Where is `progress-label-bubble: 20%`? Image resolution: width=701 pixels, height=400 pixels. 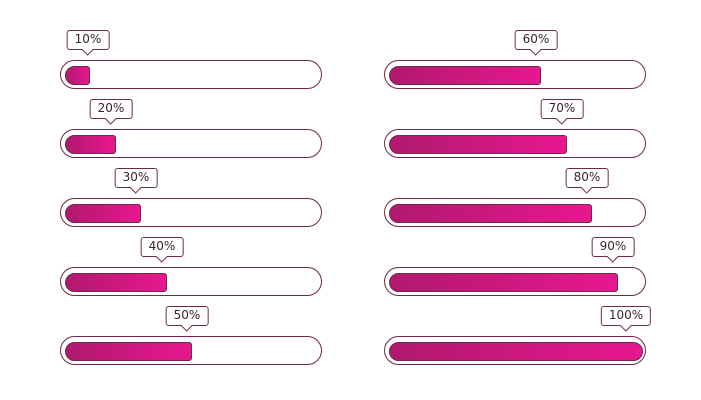
progress-label-bubble: 20% is located at coordinates (111, 109).